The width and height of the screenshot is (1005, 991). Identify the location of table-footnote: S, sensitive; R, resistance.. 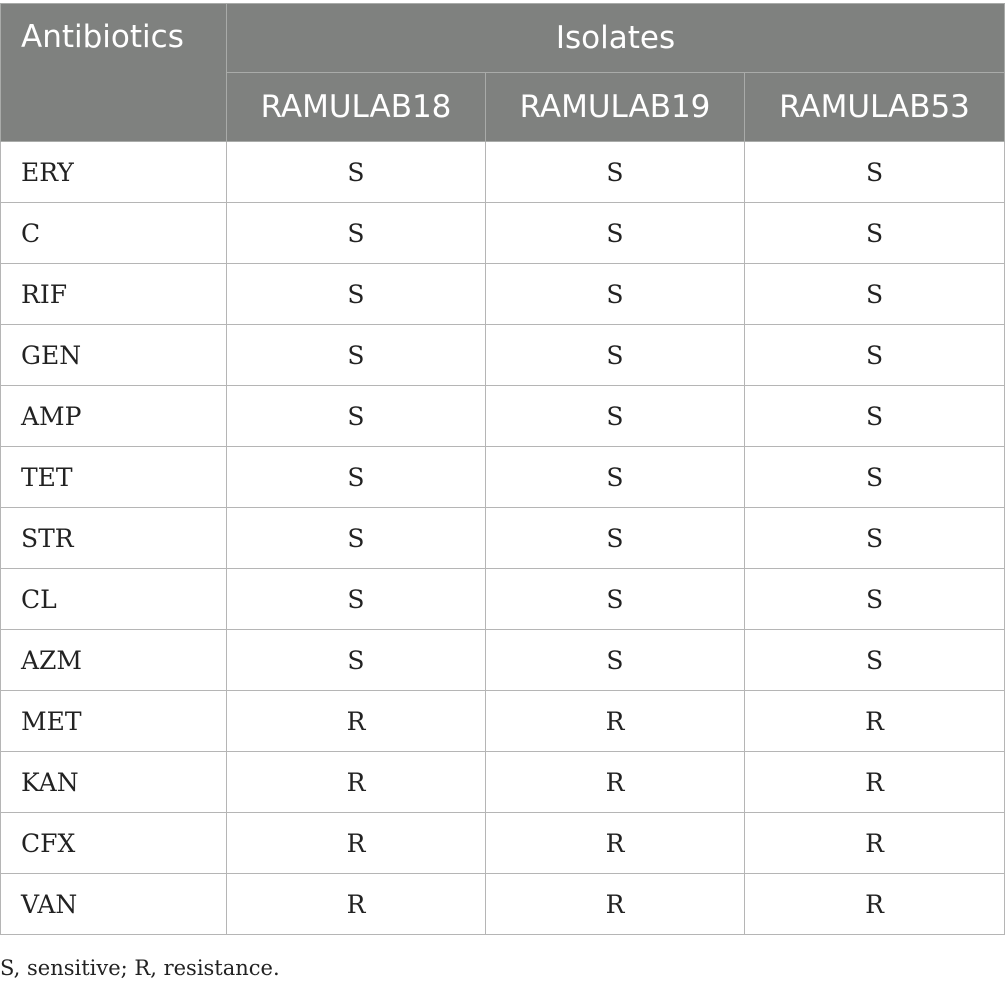
(140, 968).